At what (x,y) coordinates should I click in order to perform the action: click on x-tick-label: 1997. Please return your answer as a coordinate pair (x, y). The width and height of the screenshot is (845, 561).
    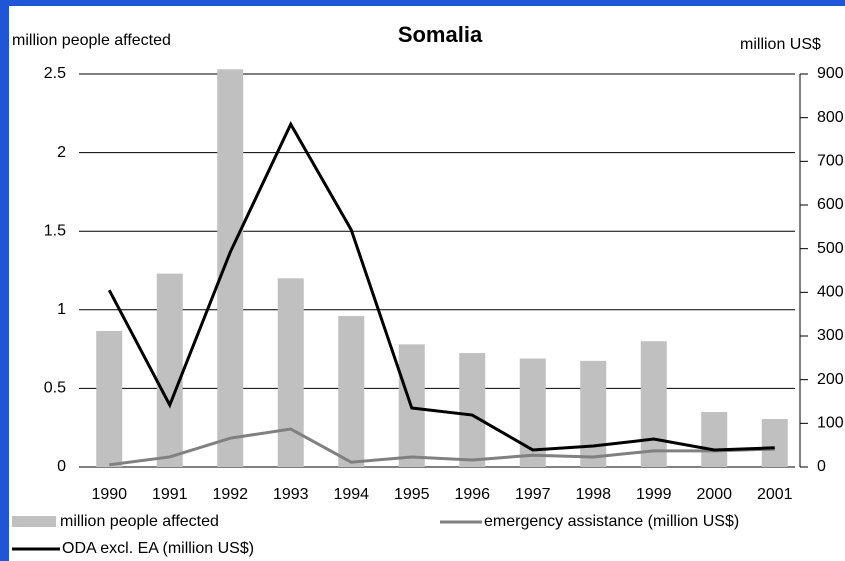
    Looking at the image, I should click on (533, 494).